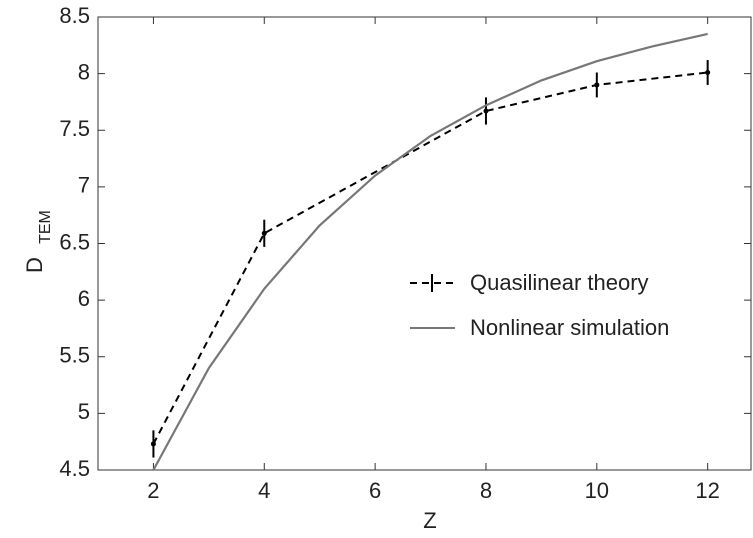 This screenshot has height=538, width=753. What do you see at coordinates (429, 520) in the screenshot?
I see `x-axis-label: Z` at bounding box center [429, 520].